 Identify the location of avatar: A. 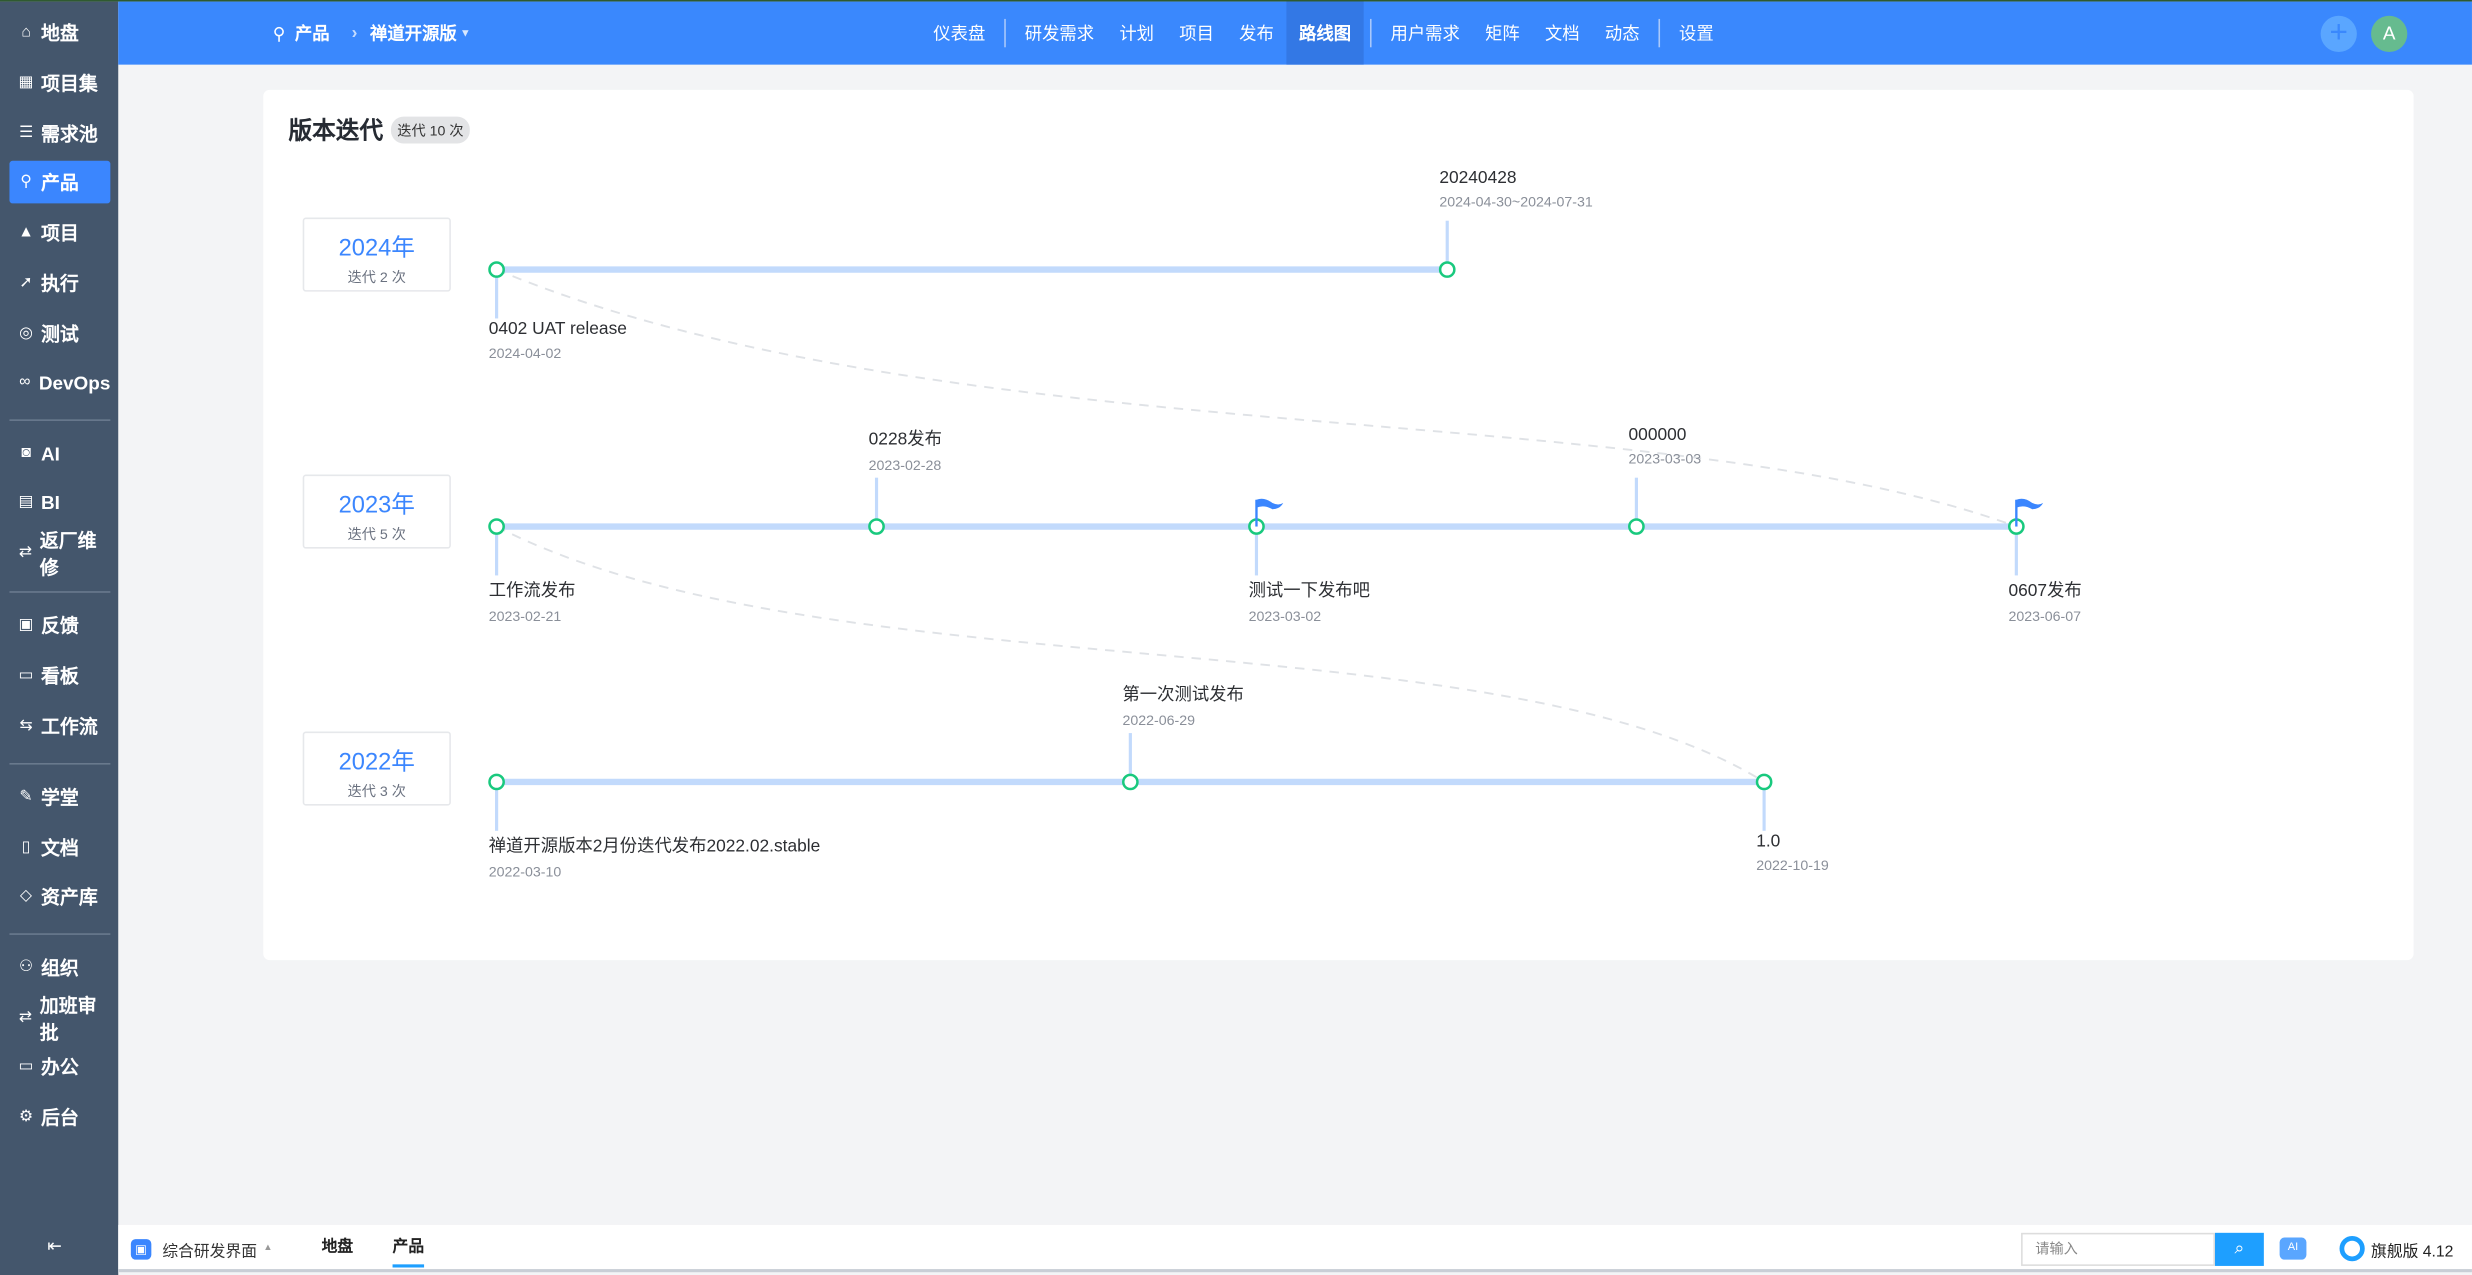
(2389, 34).